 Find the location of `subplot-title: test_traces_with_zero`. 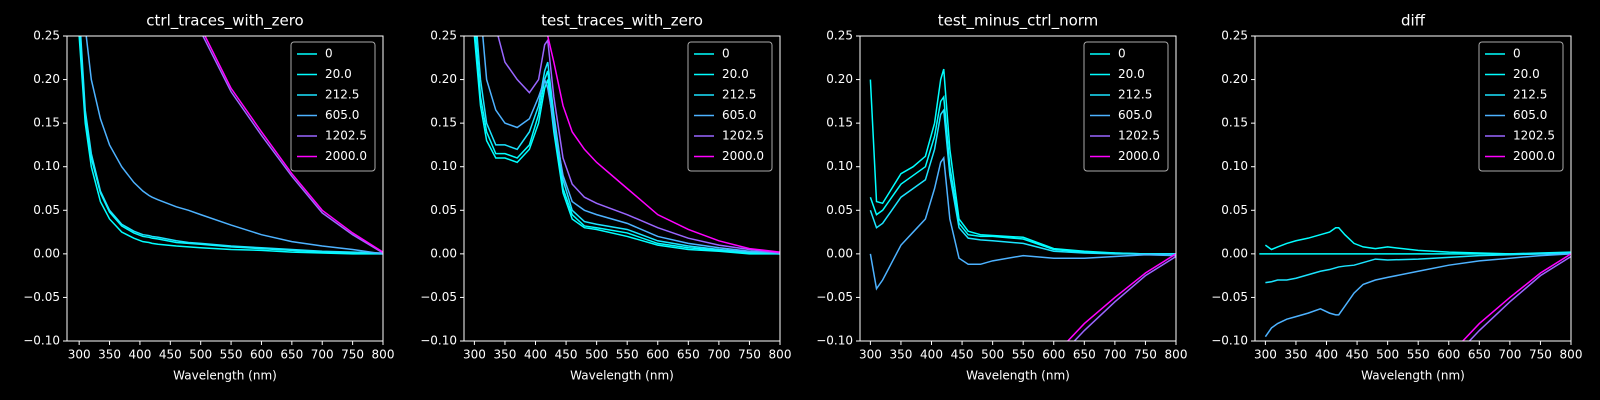

subplot-title: test_traces_with_zero is located at coordinates (622, 21).